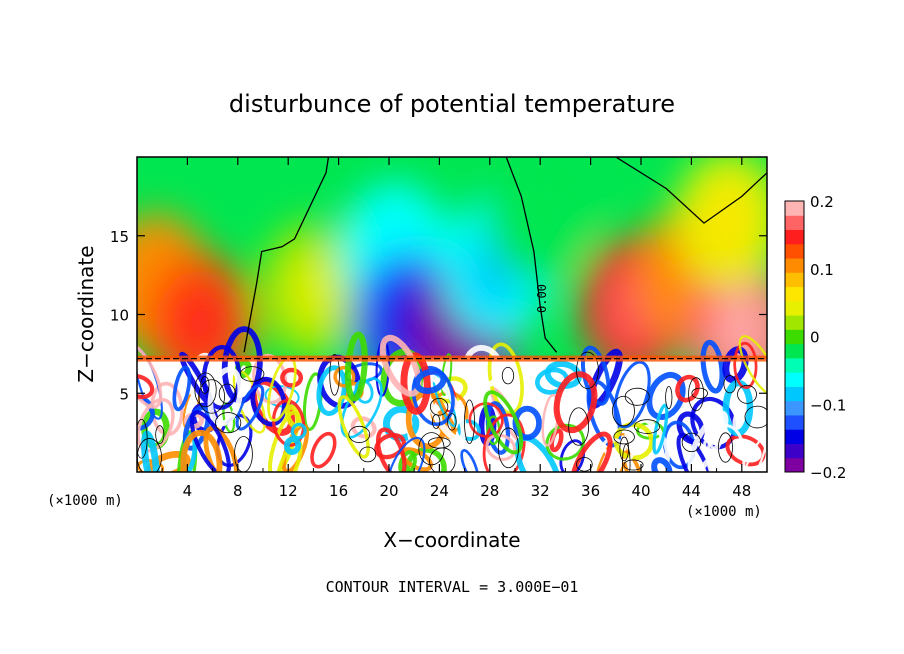  What do you see at coordinates (828, 405) in the screenshot?
I see `colorbar-tick-label: −0.1` at bounding box center [828, 405].